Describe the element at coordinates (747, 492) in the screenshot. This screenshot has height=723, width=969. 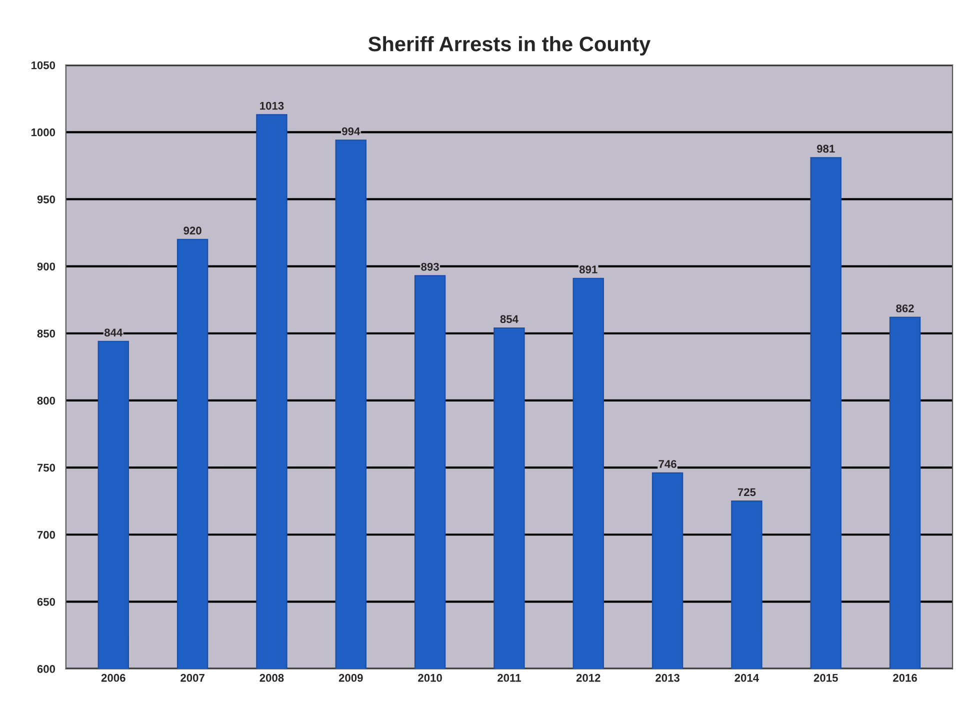
I see `data-label: 725` at that location.